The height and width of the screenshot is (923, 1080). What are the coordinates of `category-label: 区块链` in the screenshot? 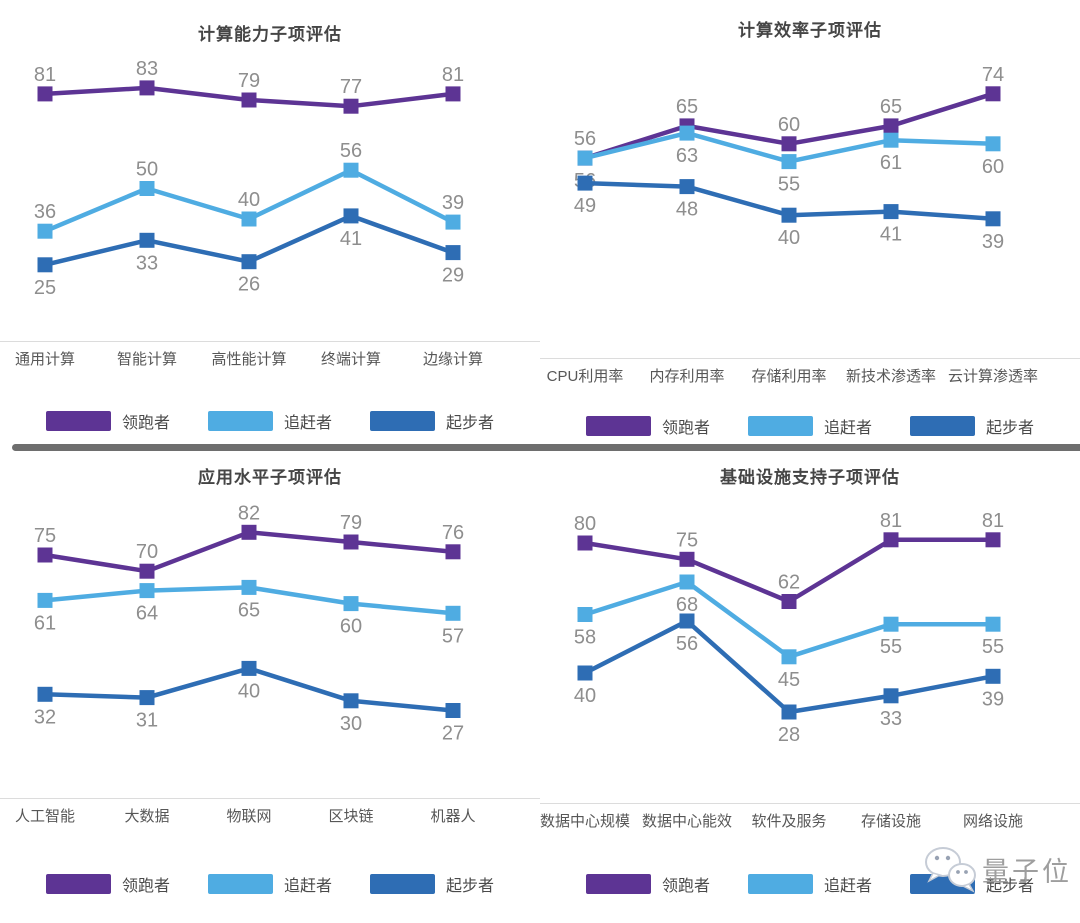 It's located at (351, 816).